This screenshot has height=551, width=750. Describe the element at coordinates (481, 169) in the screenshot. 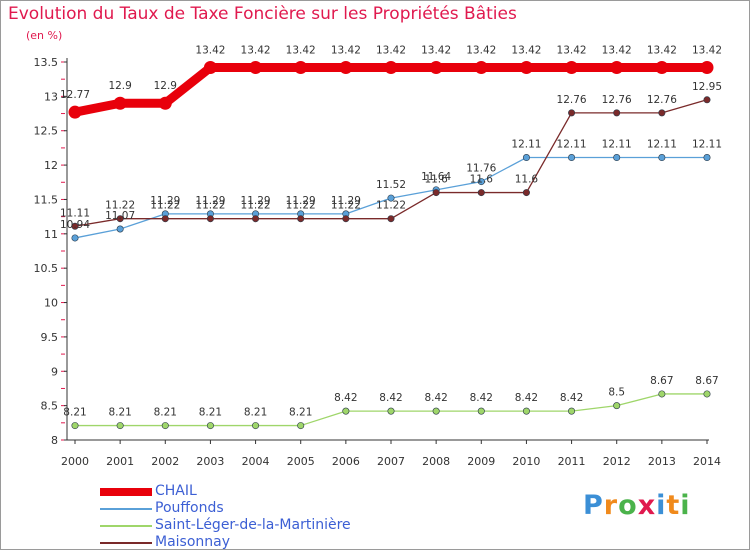

I see `data-label: 11.76` at that location.